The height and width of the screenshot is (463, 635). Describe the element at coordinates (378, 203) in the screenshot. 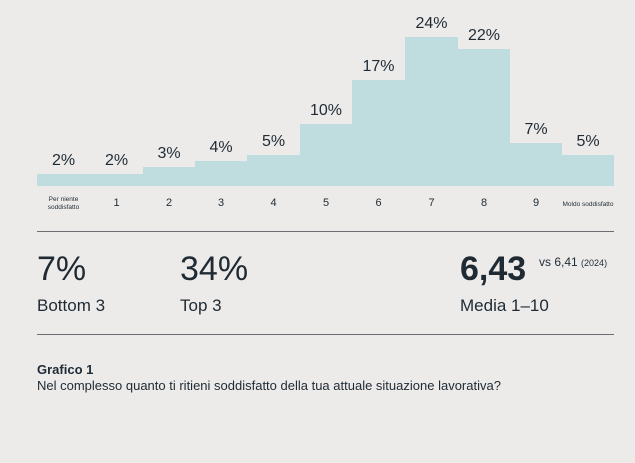

I see `tick-label: 6` at that location.